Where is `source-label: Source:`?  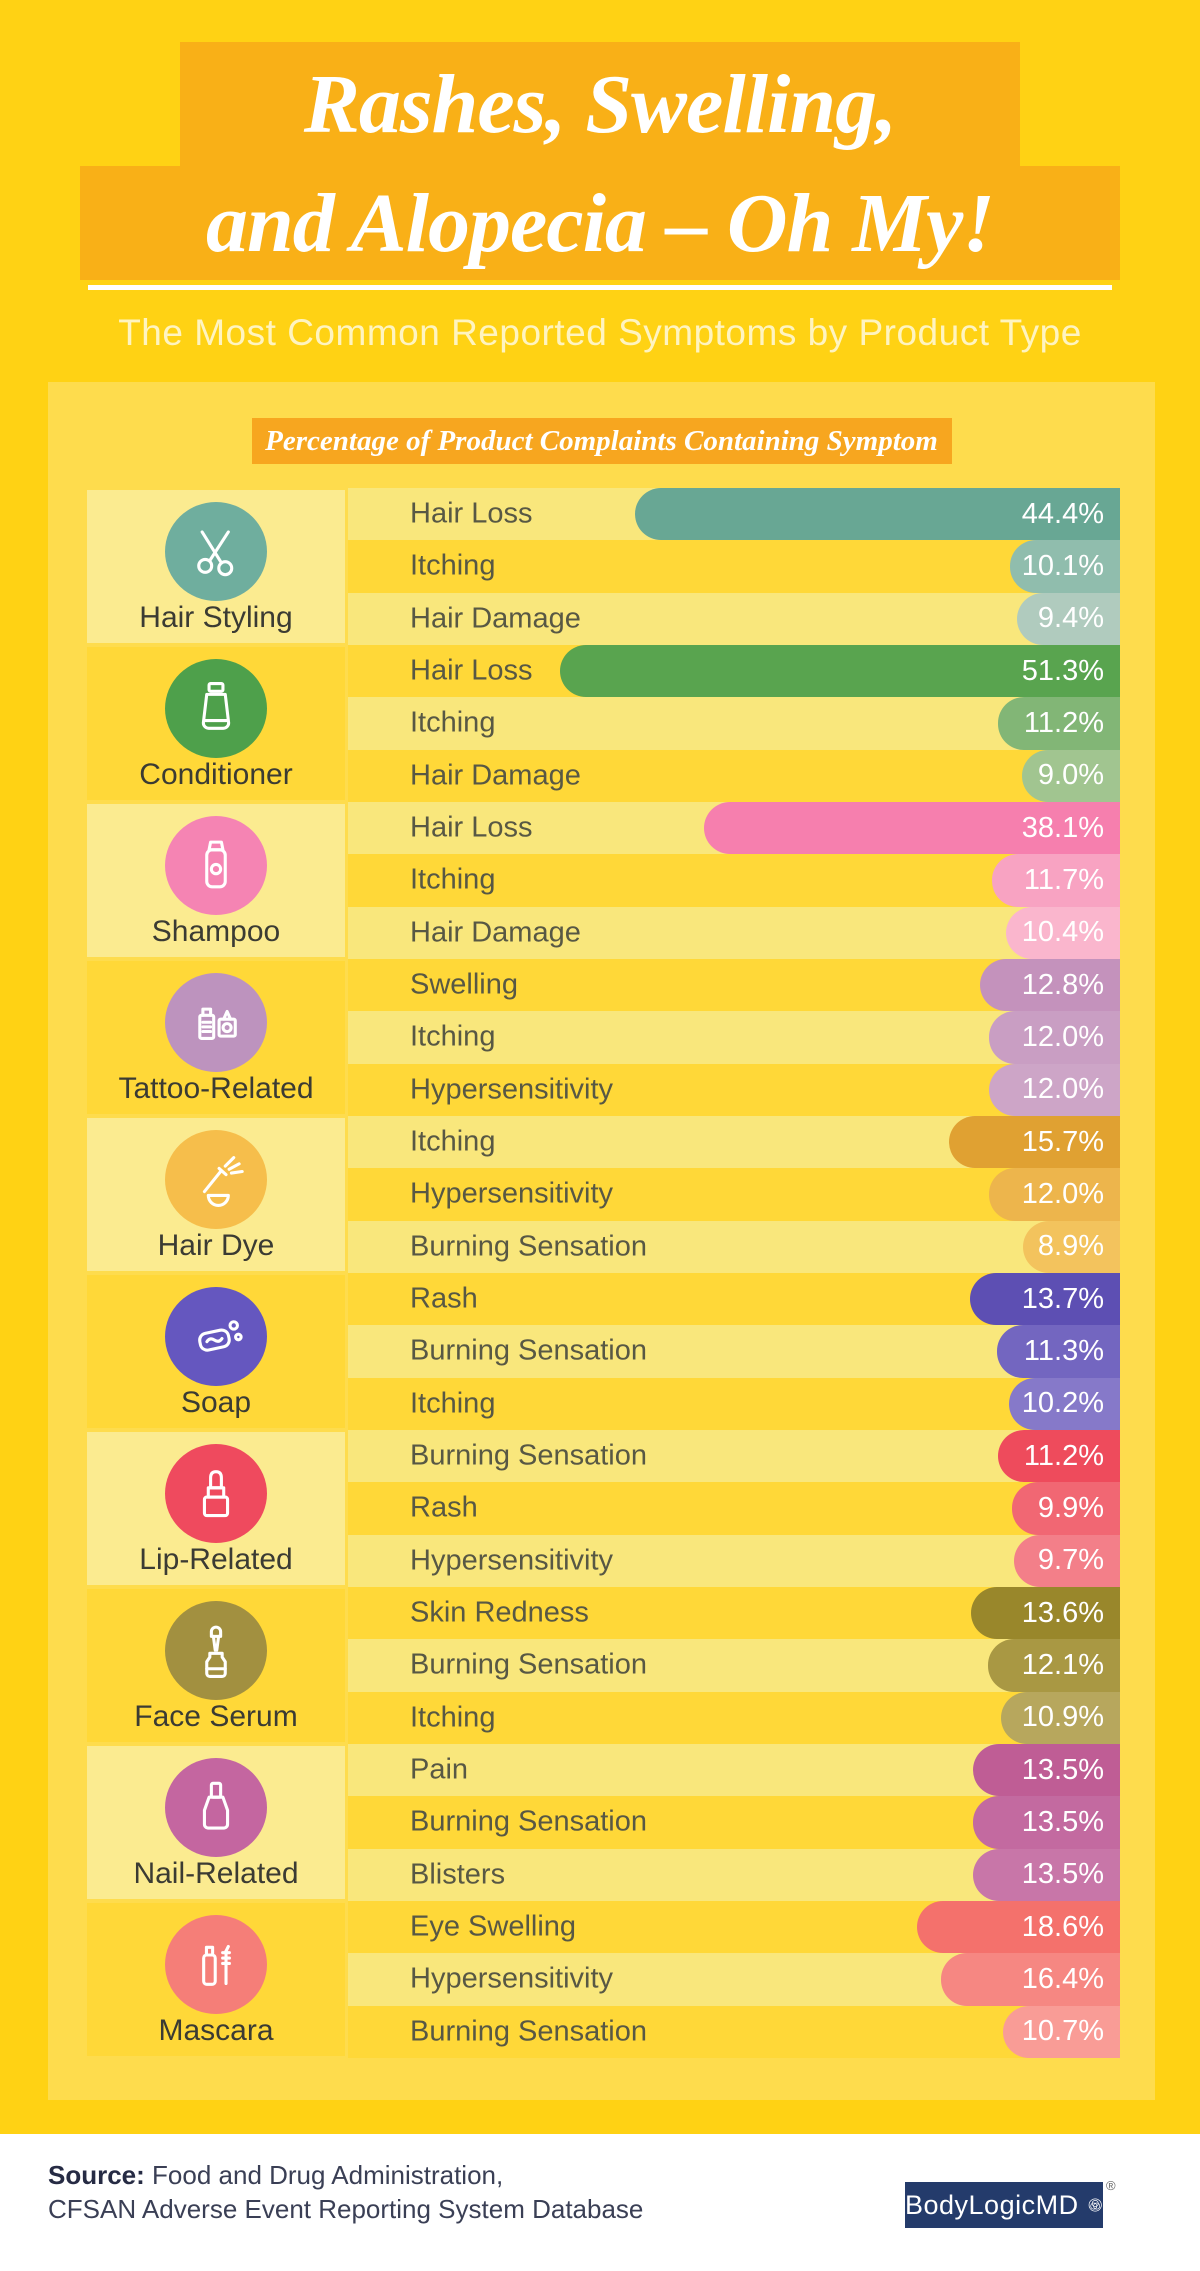 source-label: Source: is located at coordinates (96, 2175).